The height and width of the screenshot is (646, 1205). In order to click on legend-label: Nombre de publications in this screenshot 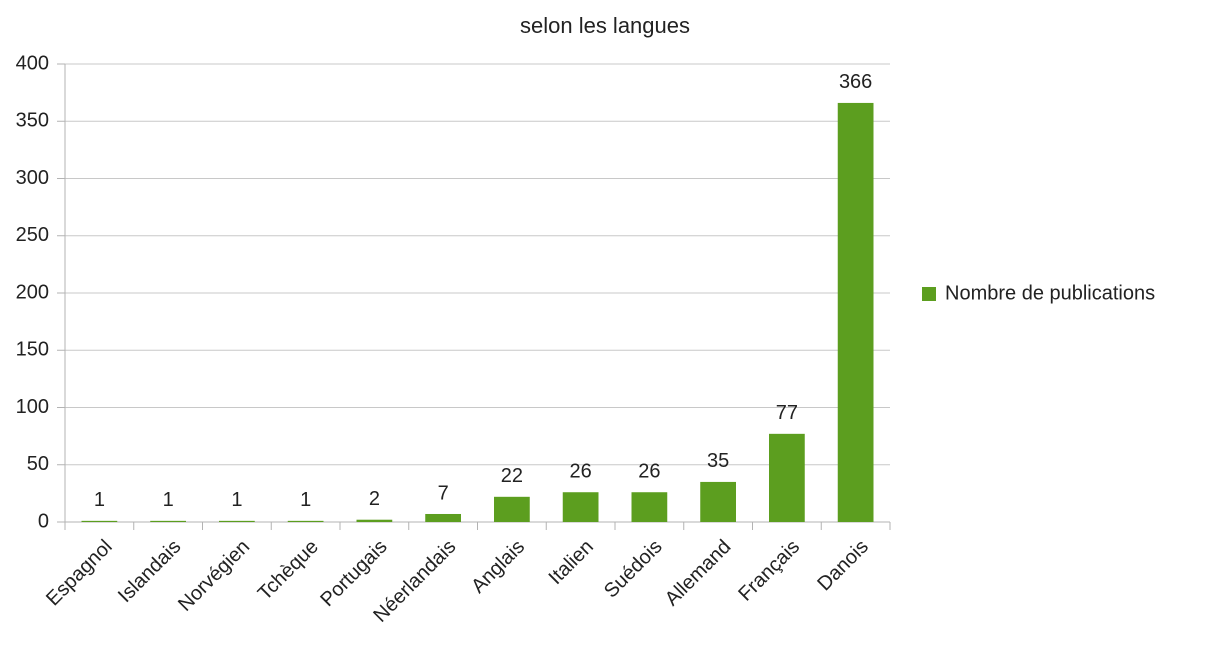, I will do `click(1050, 293)`.